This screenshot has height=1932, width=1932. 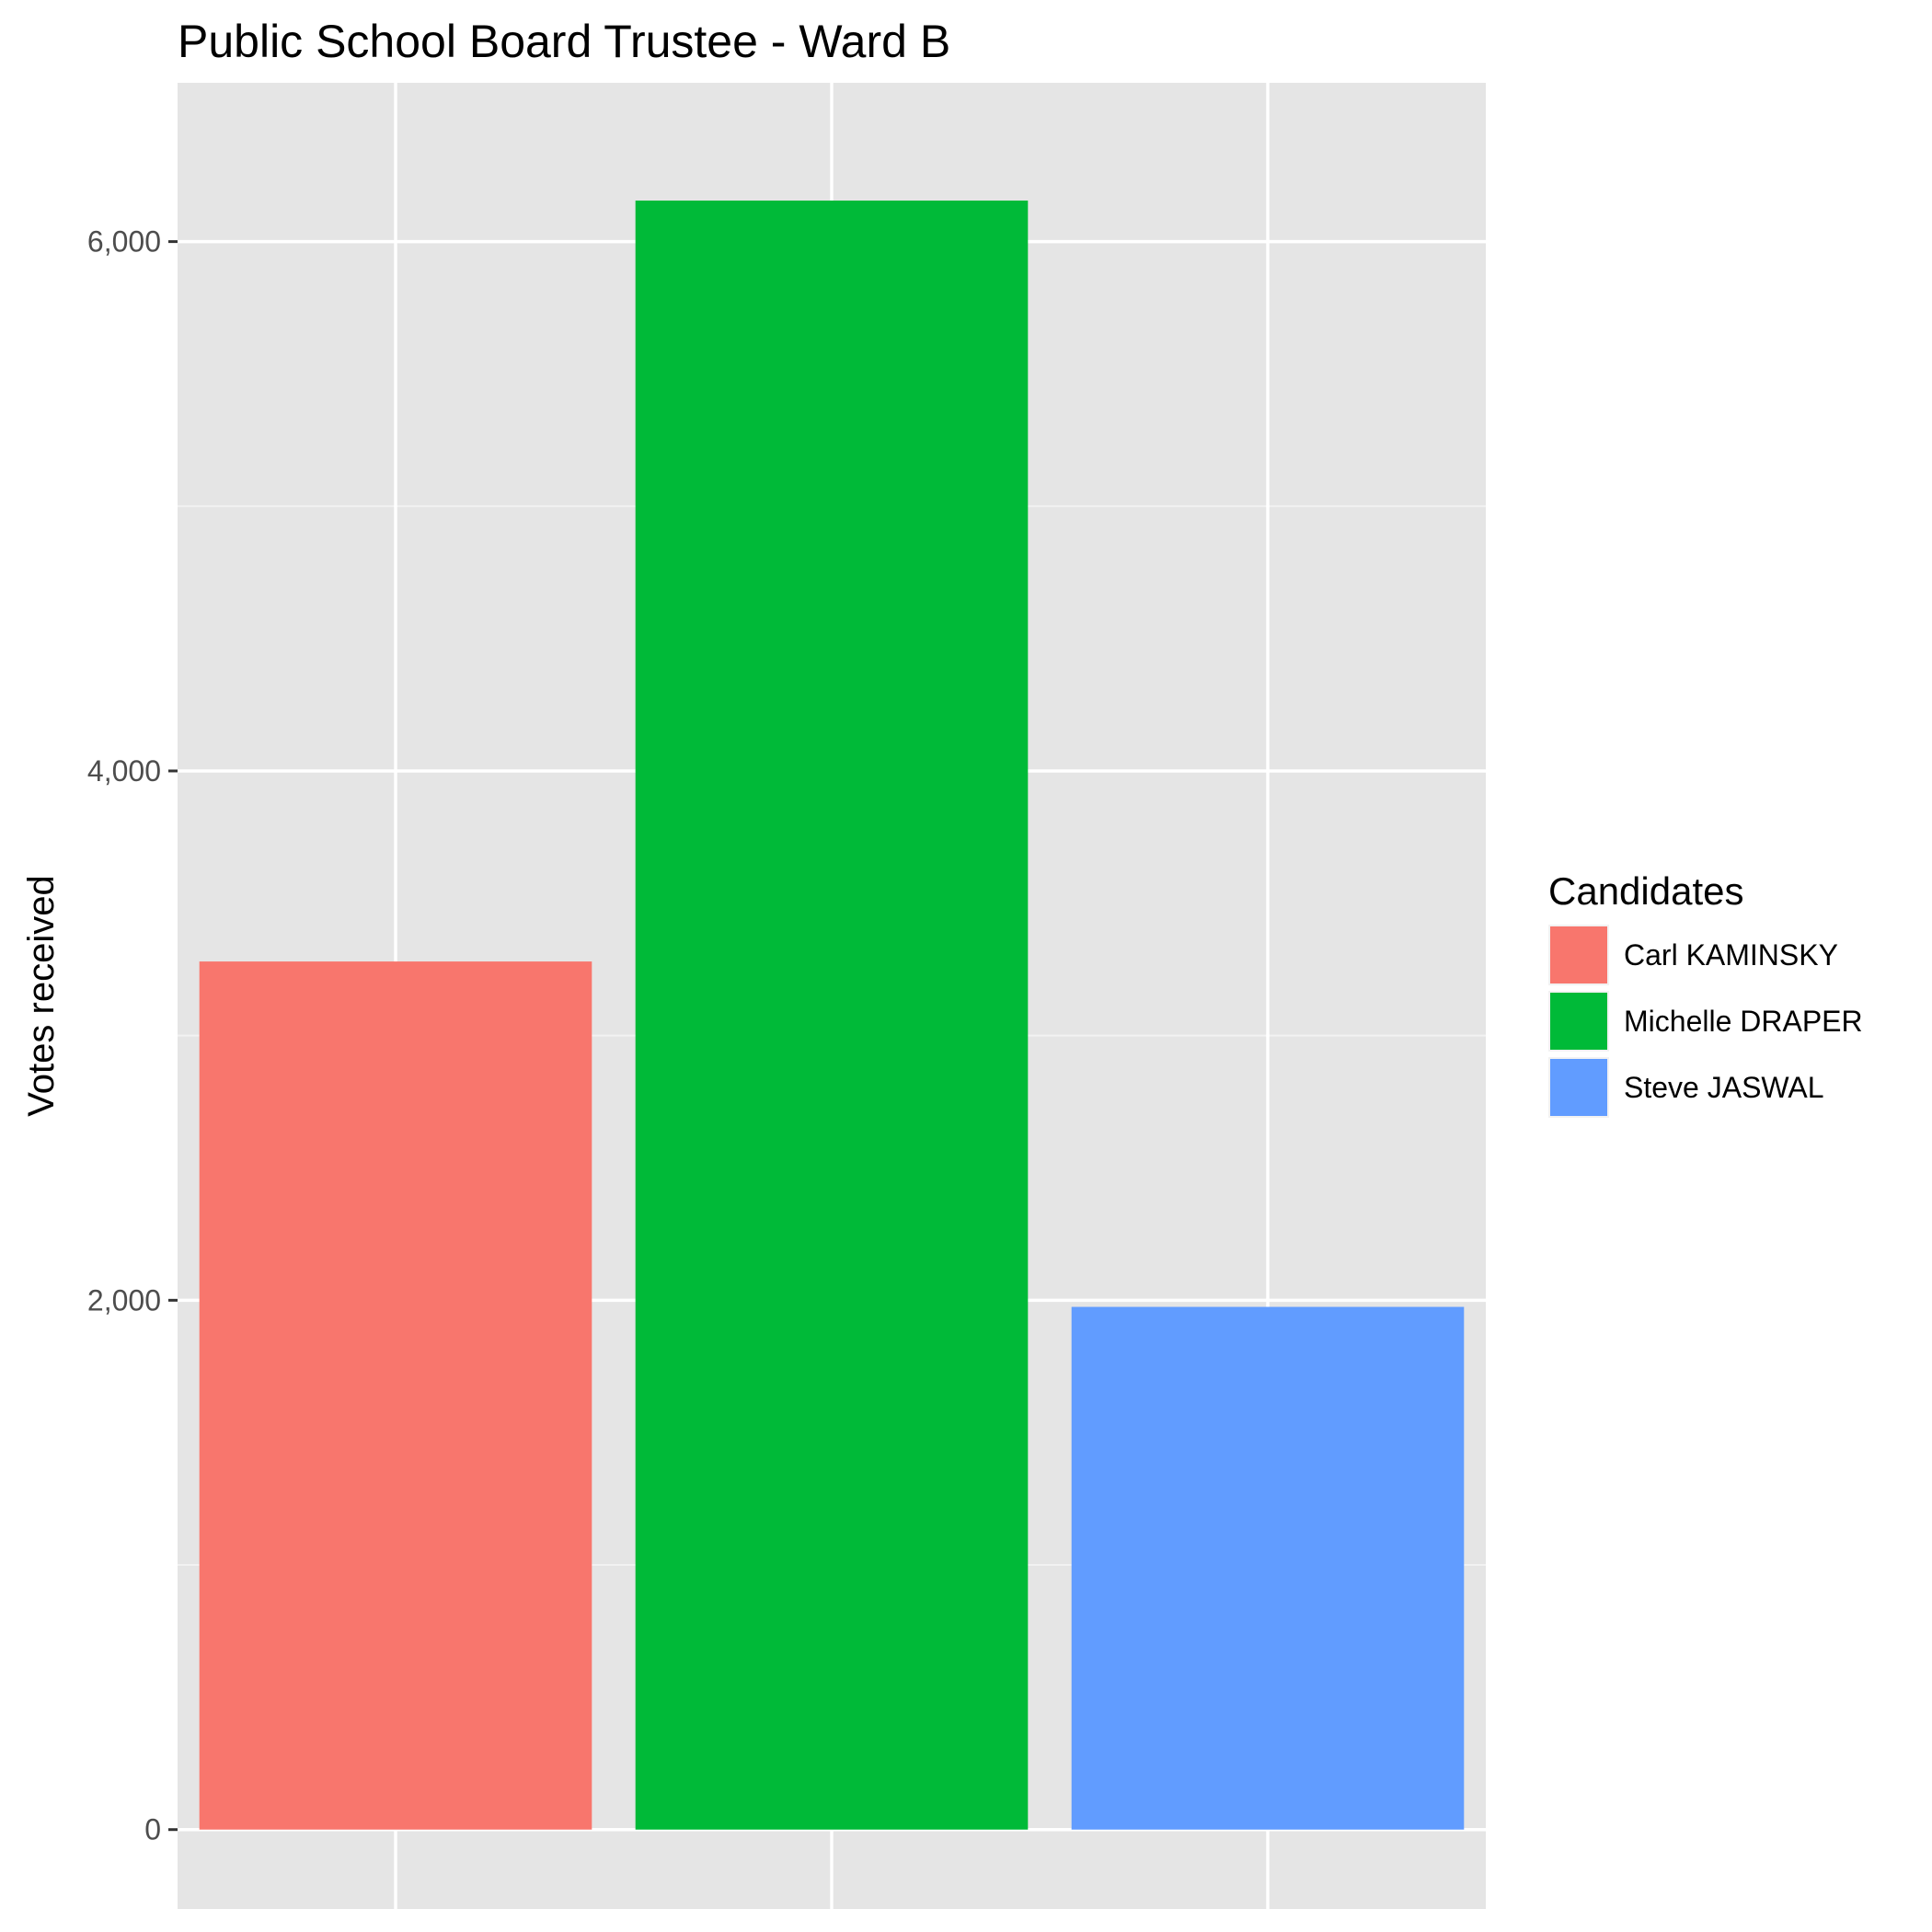 What do you see at coordinates (124, 242) in the screenshot?
I see `y-tick-label: 6,000` at bounding box center [124, 242].